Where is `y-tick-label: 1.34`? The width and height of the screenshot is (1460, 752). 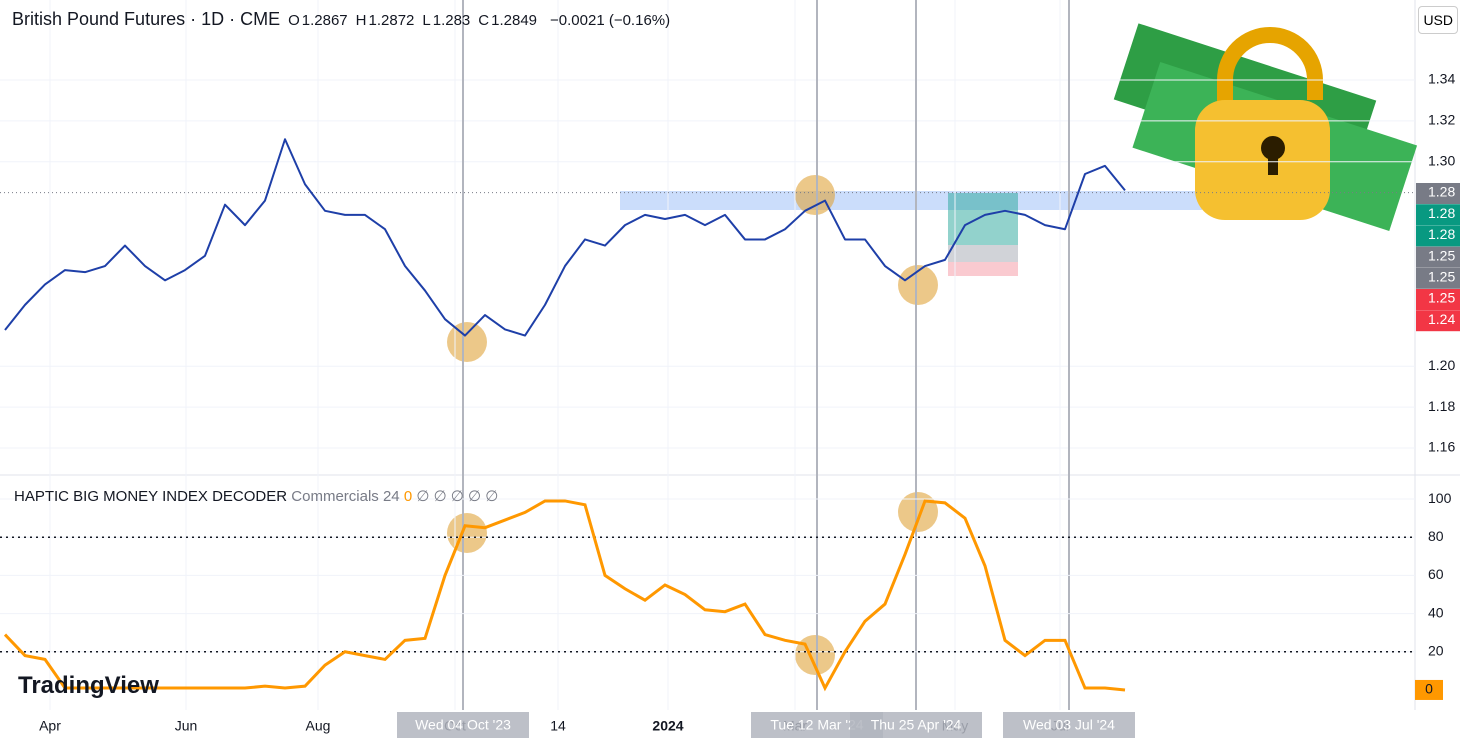 y-tick-label: 1.34 is located at coordinates (1441, 79).